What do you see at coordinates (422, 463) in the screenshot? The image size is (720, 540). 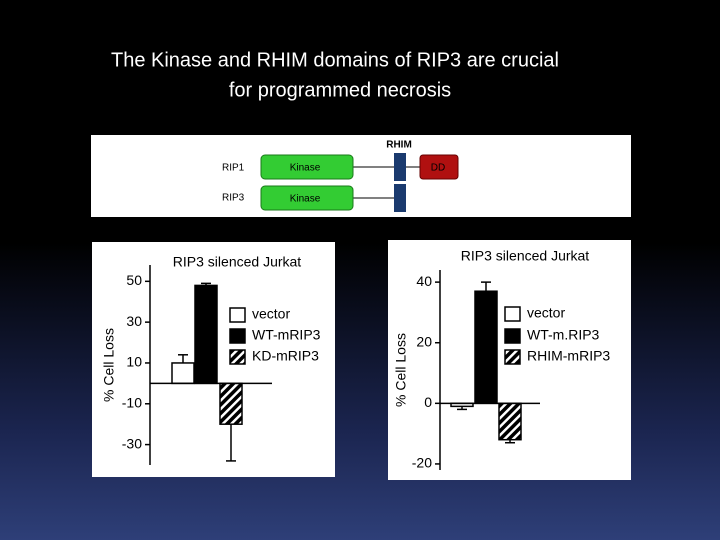 I see `y-tick-label: -20` at bounding box center [422, 463].